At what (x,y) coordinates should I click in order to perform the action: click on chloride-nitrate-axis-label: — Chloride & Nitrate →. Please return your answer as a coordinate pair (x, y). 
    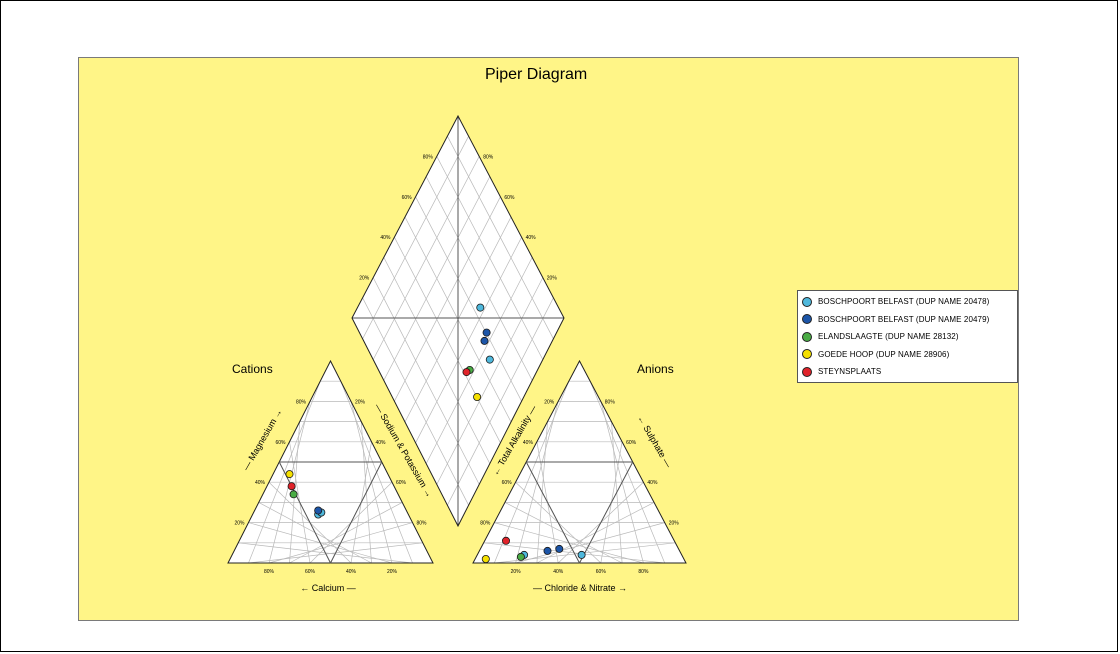
    Looking at the image, I should click on (580, 588).